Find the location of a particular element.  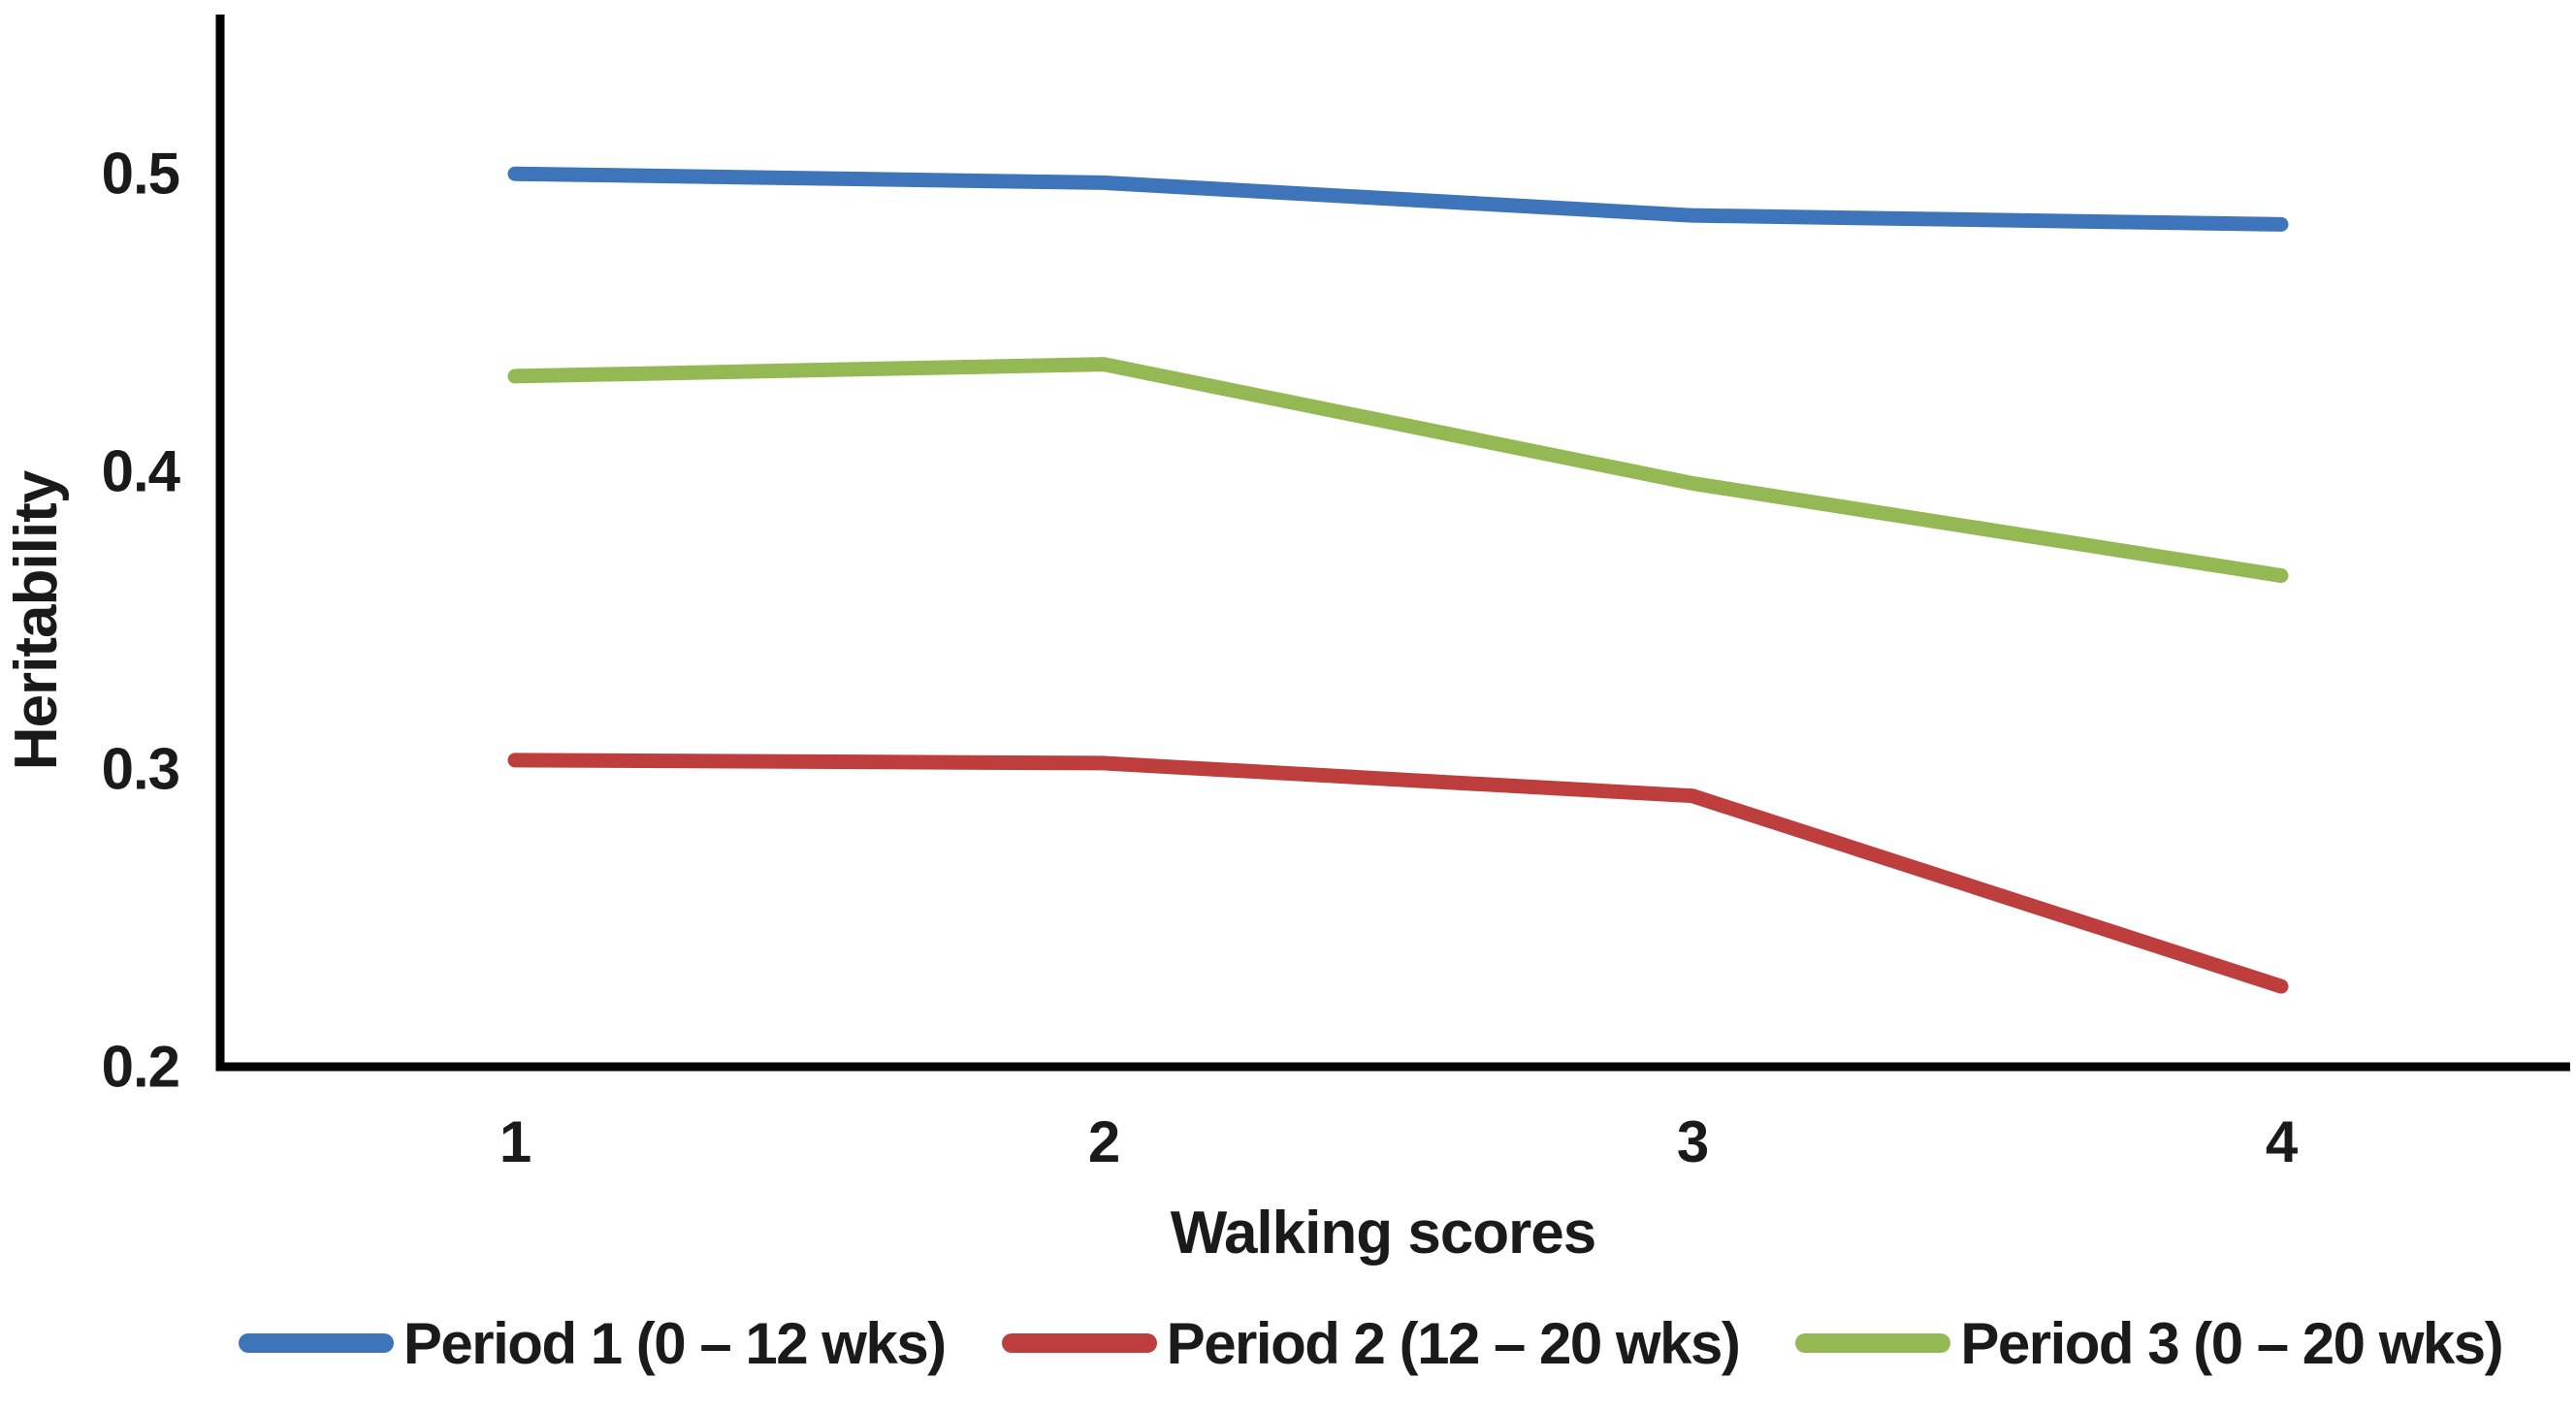

legend-label: Period 1 (0 – 12 wks) is located at coordinates (674, 1343).